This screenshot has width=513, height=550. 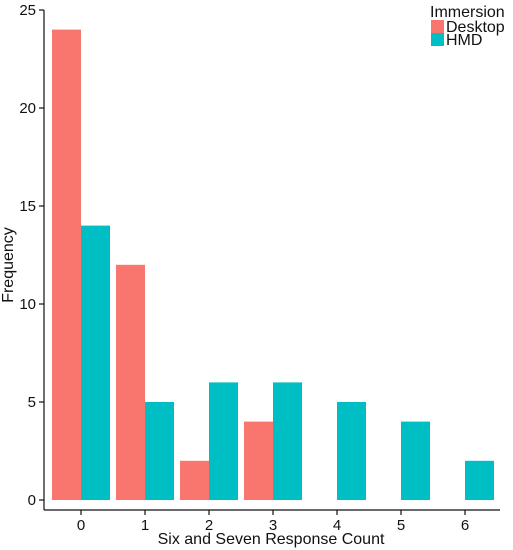 What do you see at coordinates (437, 39) in the screenshot?
I see `legend-swatch-hmd` at bounding box center [437, 39].